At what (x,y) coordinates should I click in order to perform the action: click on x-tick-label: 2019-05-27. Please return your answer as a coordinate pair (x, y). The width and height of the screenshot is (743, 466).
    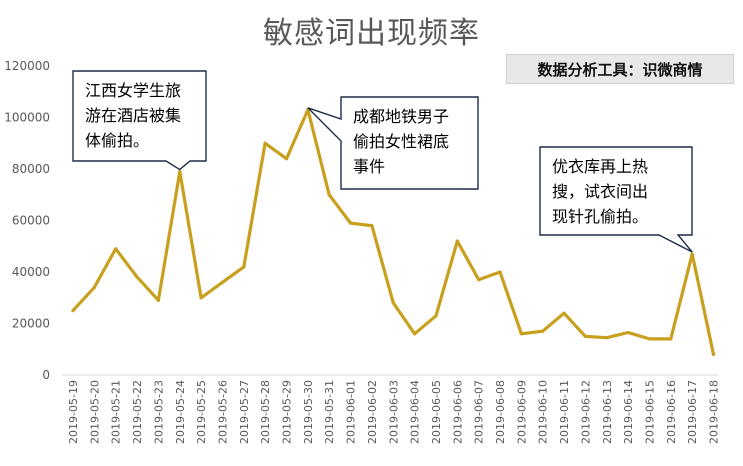
    Looking at the image, I should click on (244, 412).